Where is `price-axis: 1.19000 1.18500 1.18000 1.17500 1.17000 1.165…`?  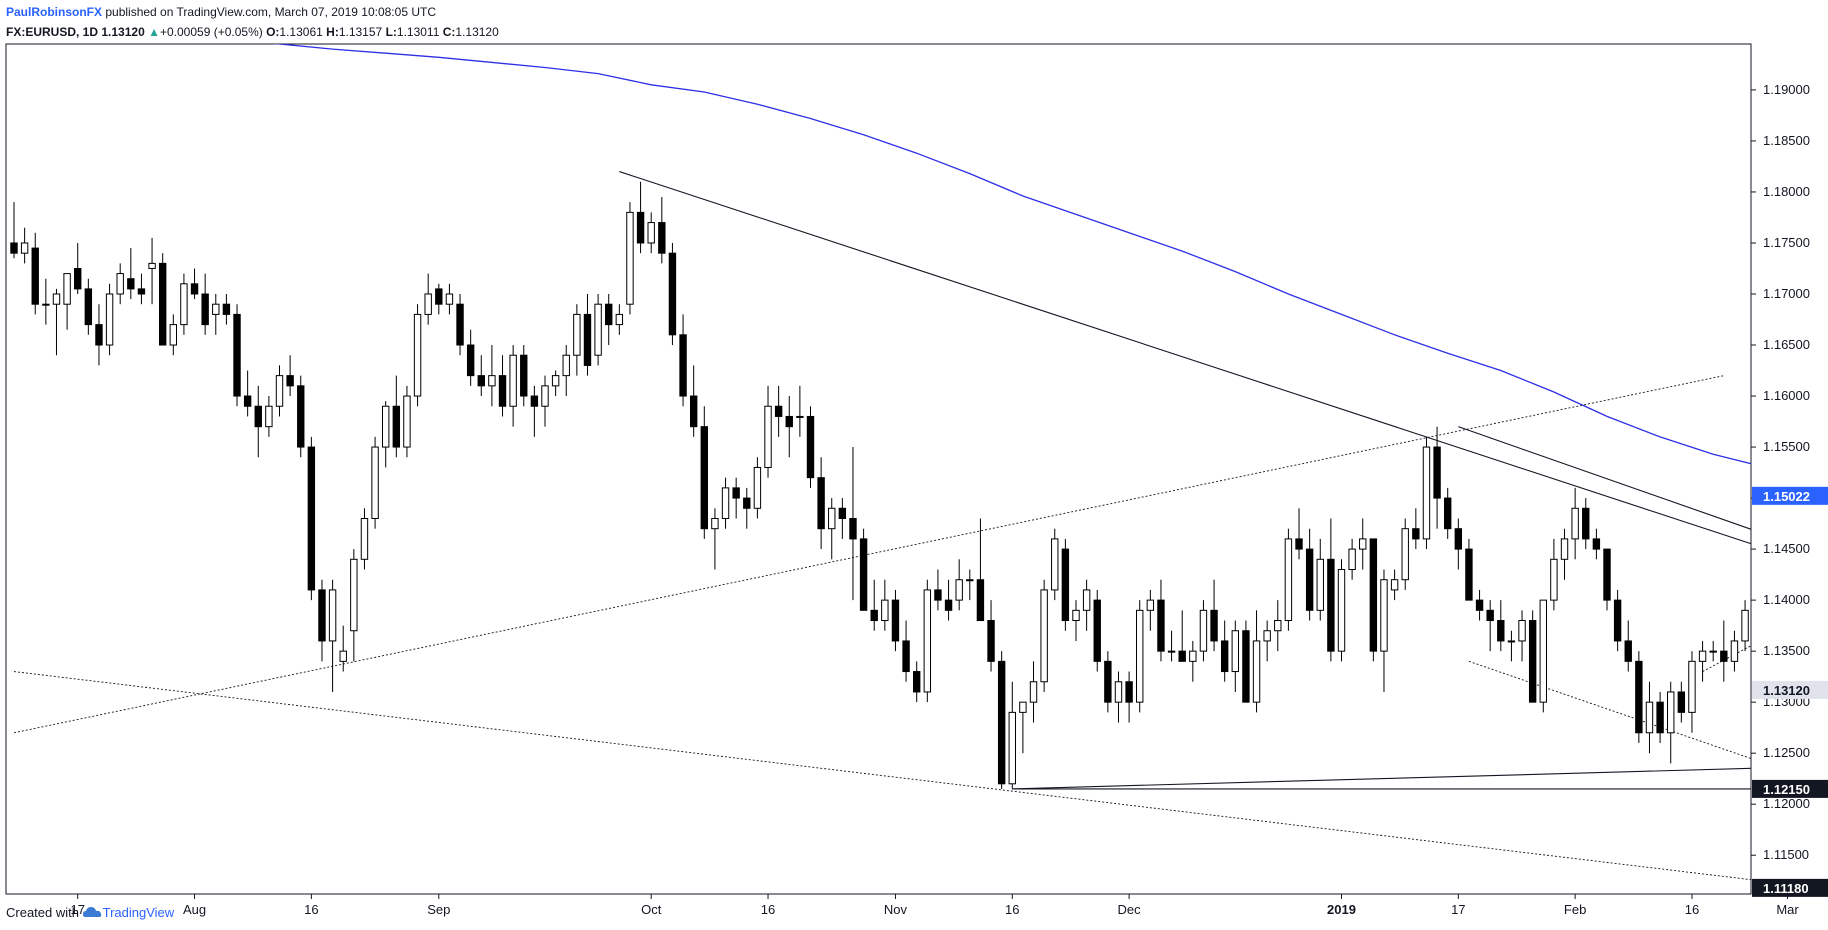
price-axis: 1.19000 1.18500 1.18000 1.17500 1.17000 1.165… is located at coordinates (1789, 489).